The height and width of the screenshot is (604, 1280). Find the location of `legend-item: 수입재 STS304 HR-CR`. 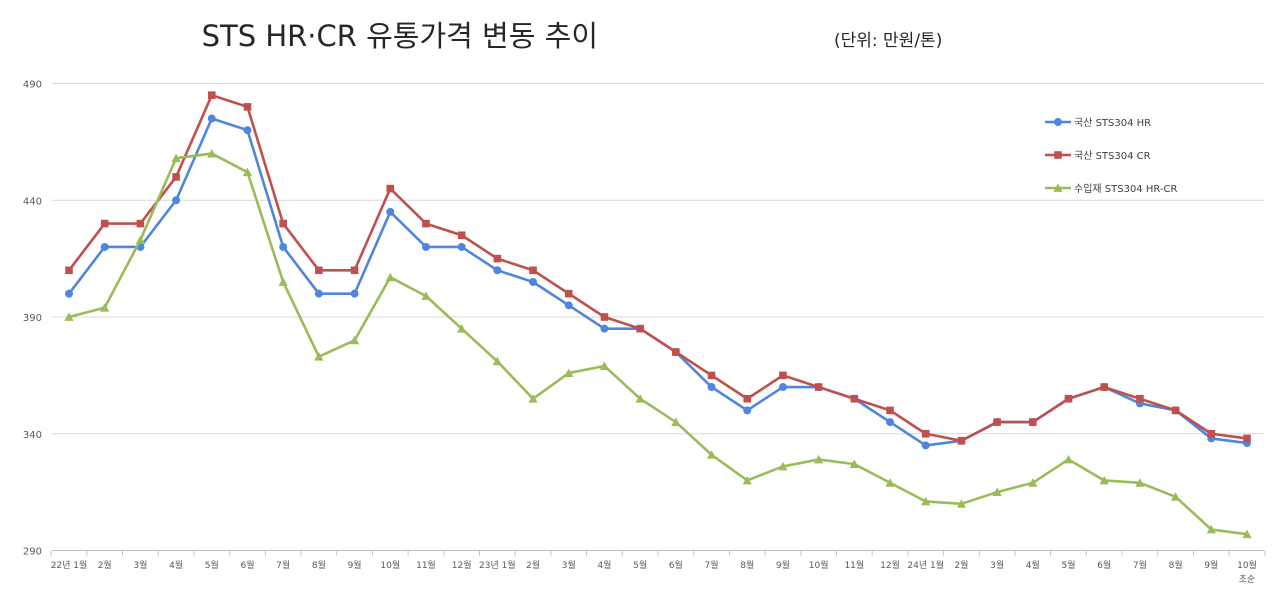

legend-item: 수입재 STS304 HR-CR is located at coordinates (1111, 188).